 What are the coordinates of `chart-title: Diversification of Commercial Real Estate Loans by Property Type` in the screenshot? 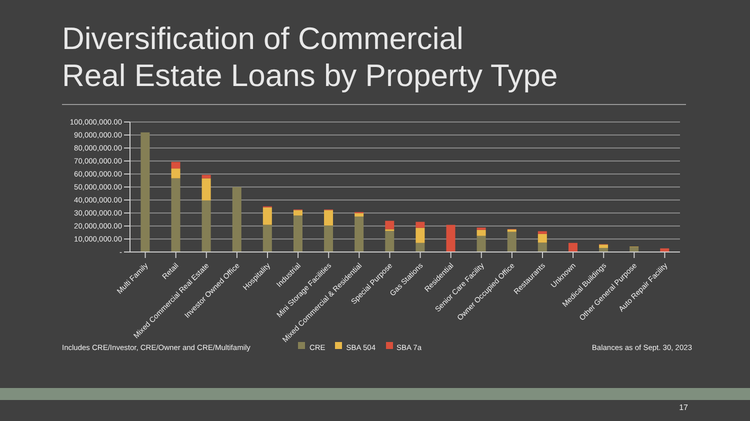 It's located at (310, 57).